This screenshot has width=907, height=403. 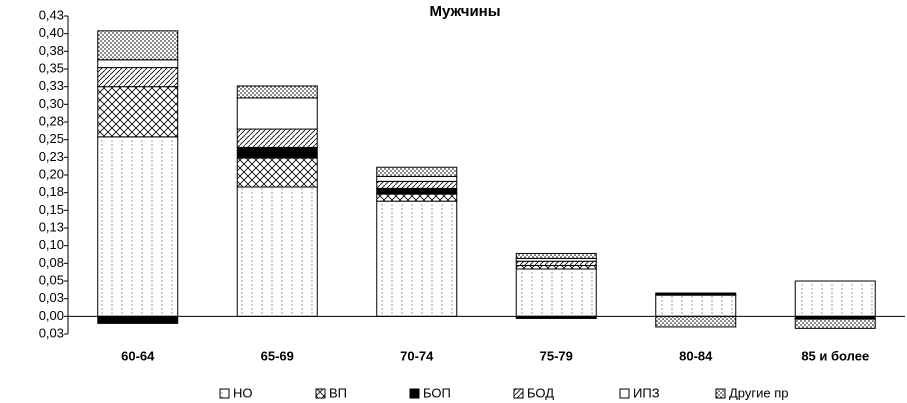 What do you see at coordinates (51, 32) in the screenshot?
I see `y-tick-label: 0,40` at bounding box center [51, 32].